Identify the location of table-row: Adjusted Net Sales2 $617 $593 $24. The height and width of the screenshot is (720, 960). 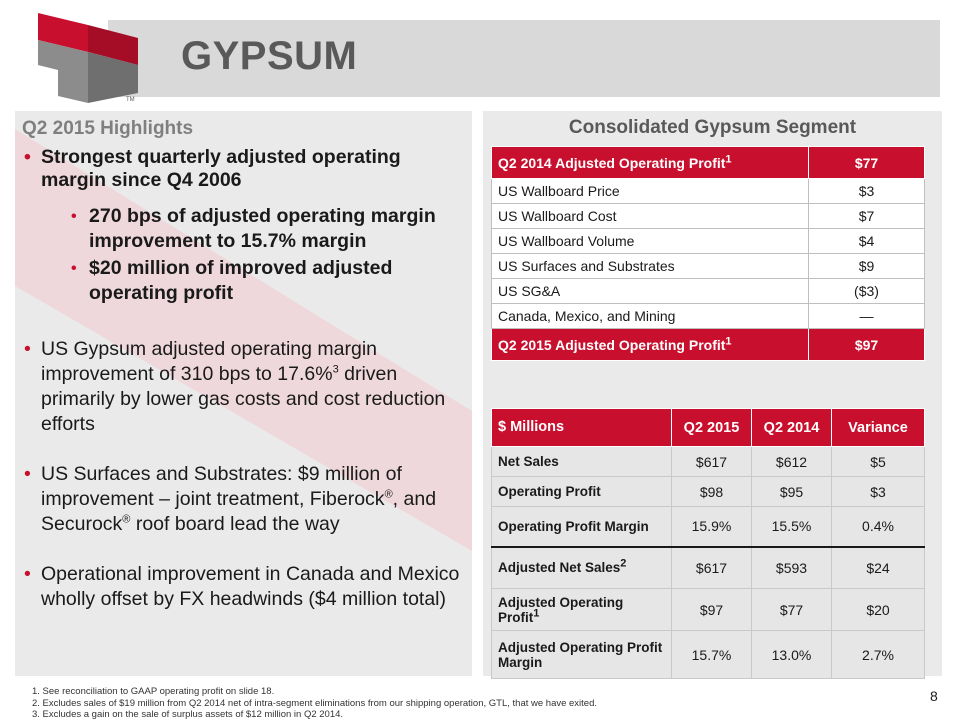
(708, 567).